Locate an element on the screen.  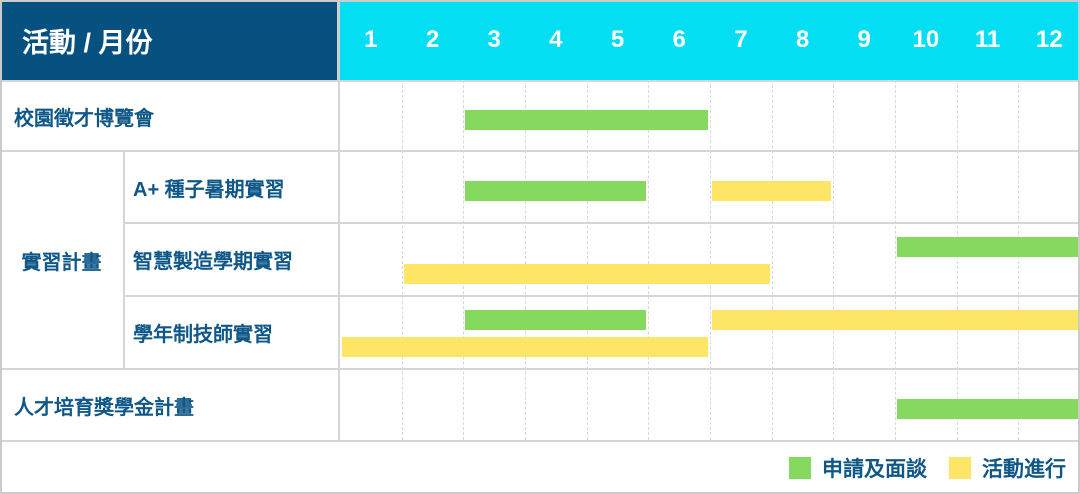
gantt-row: 學年制技師實習 is located at coordinates (540, 331).